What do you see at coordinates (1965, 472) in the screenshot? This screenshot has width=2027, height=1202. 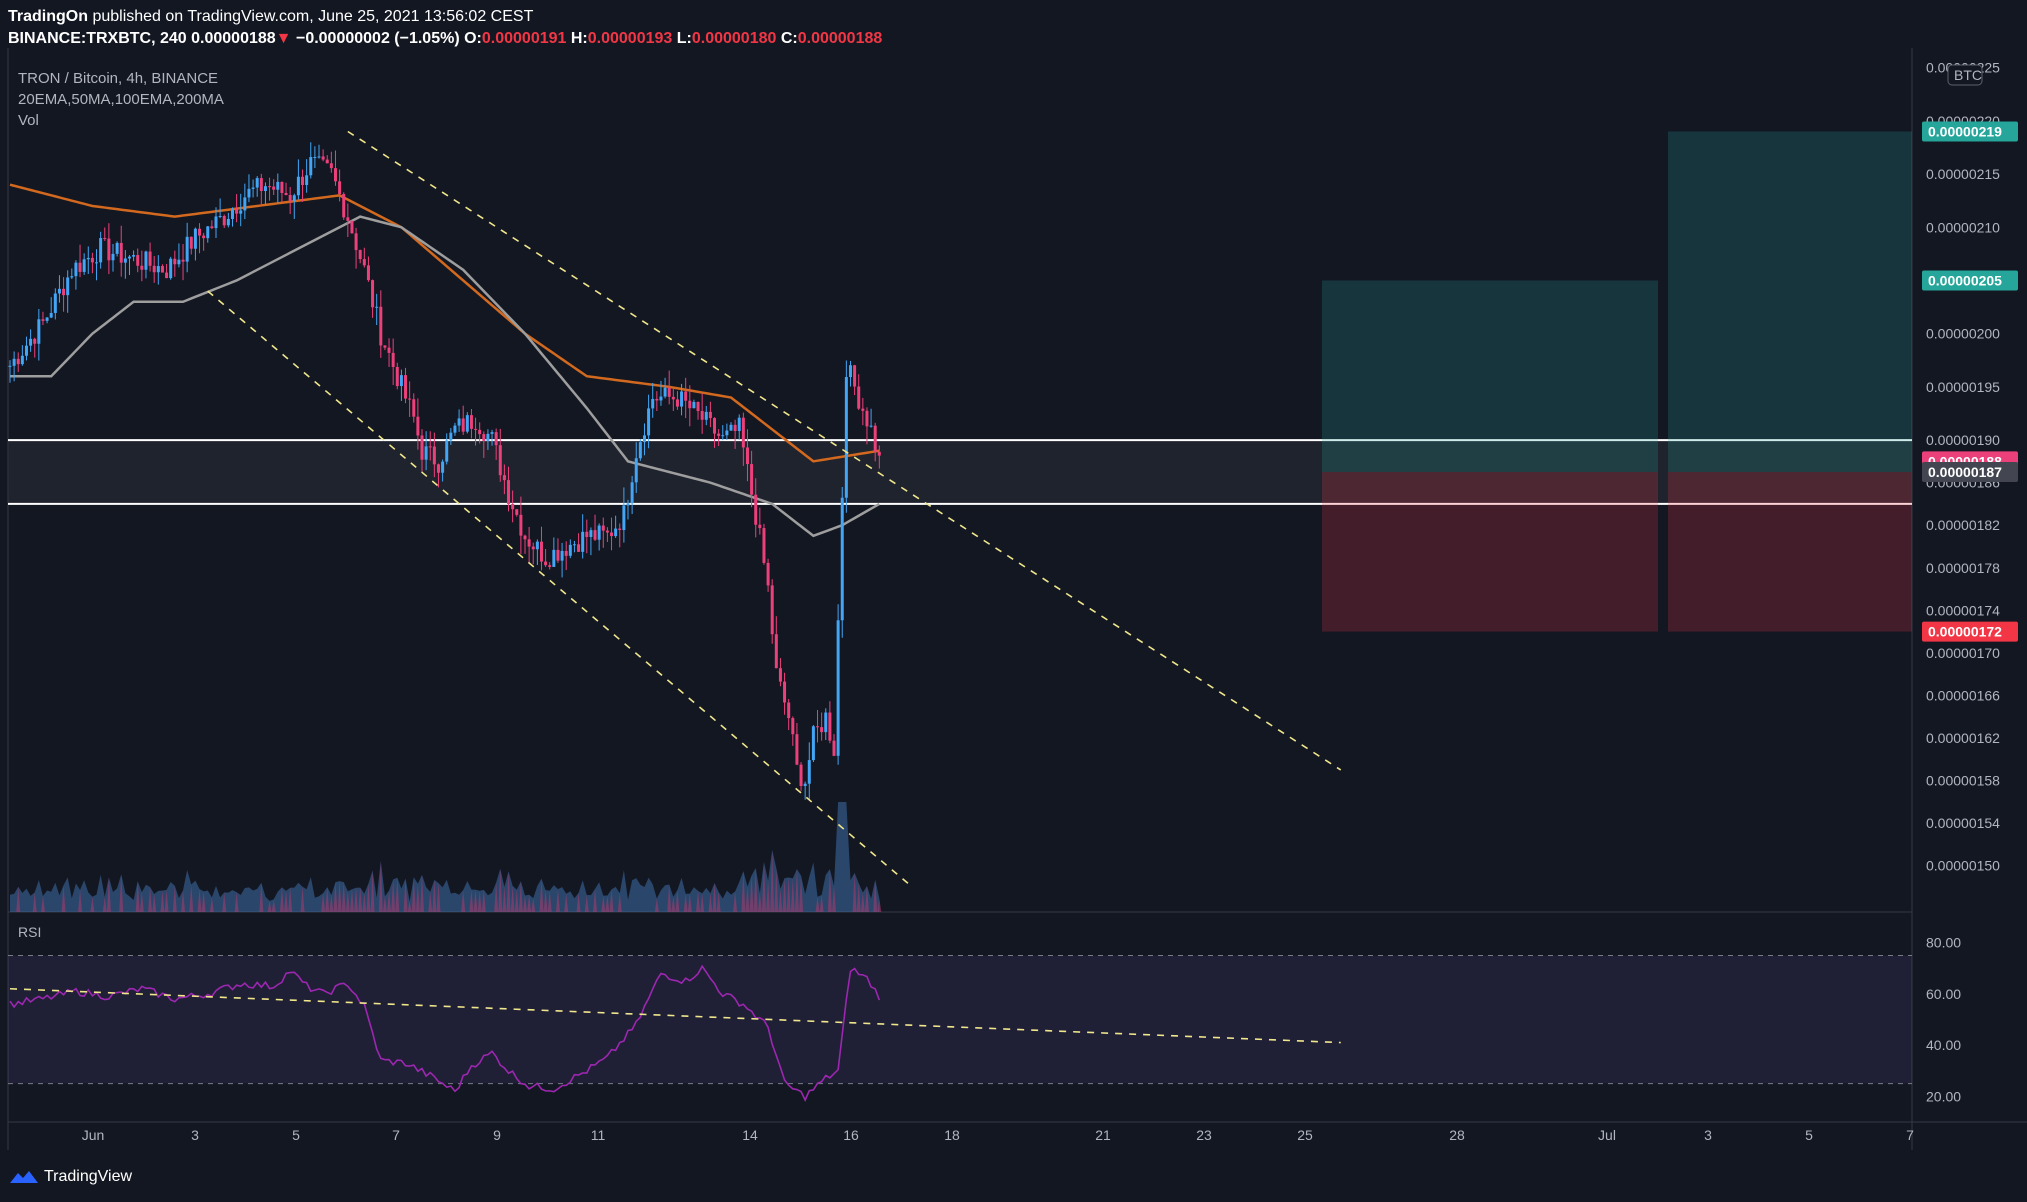 I see `price-tag-label: 0.00000187` at bounding box center [1965, 472].